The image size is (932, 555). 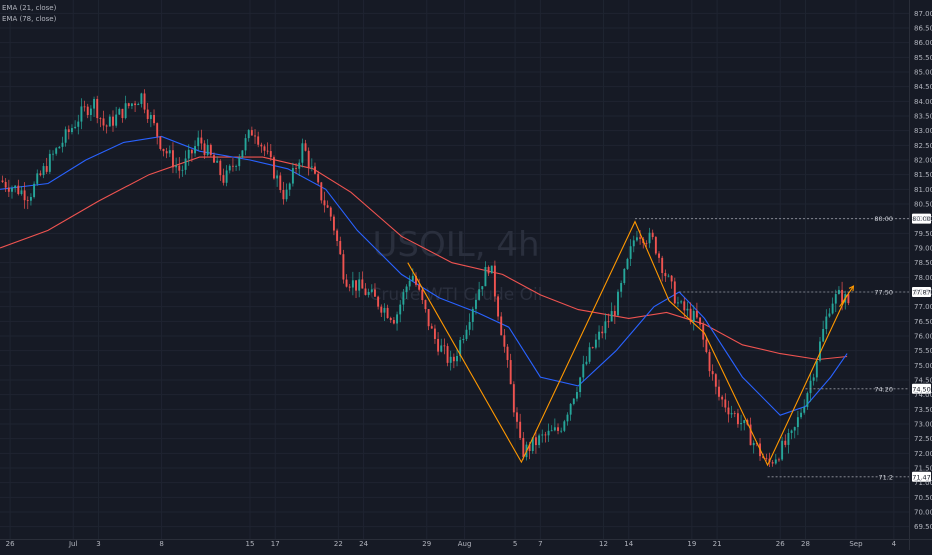 I want to click on indicator-legend: EMA (21, close) EMA (78, close), so click(x=29, y=14).